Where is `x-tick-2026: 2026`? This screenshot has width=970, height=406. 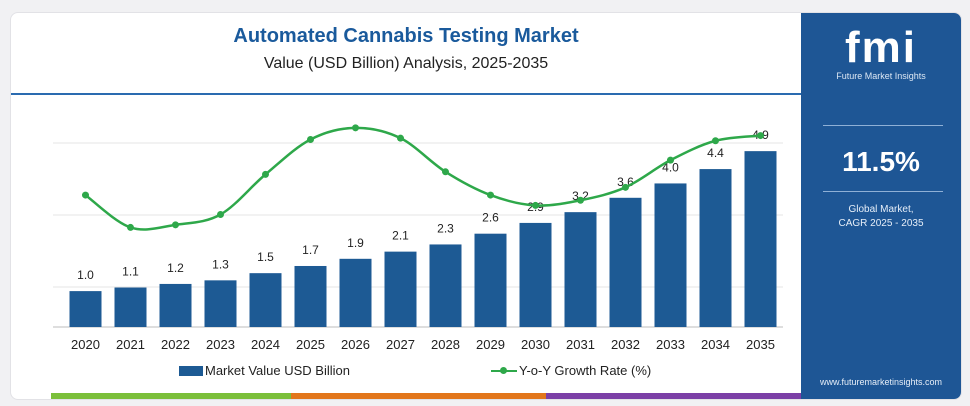
x-tick-2026: 2026 is located at coordinates (355, 344).